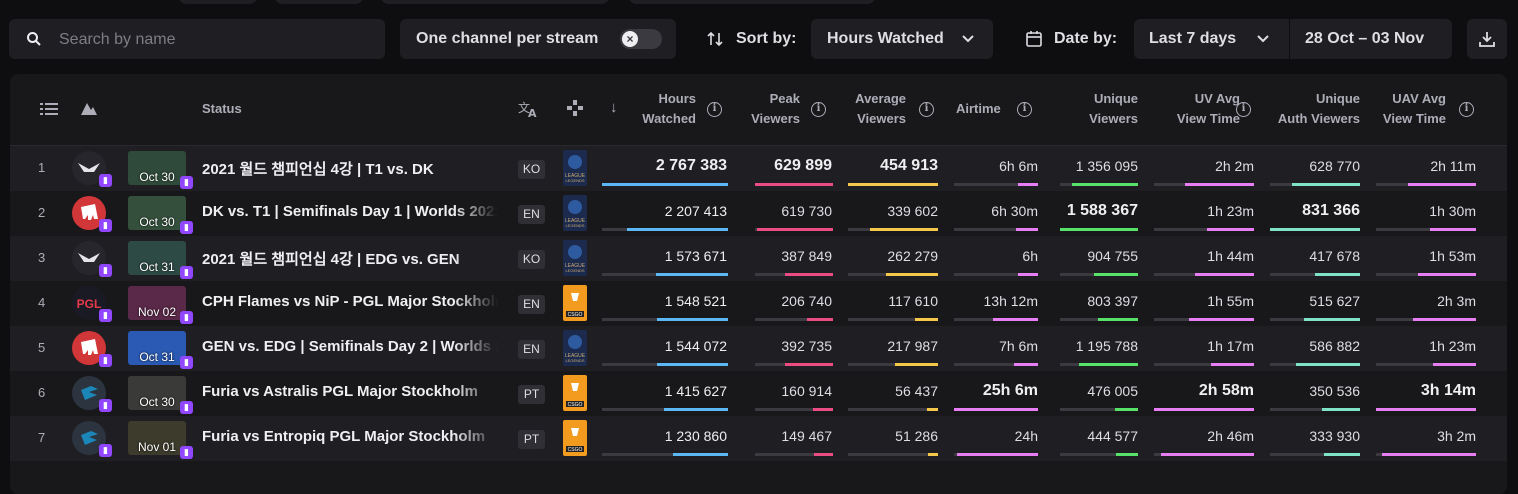 The width and height of the screenshot is (1518, 494). Describe the element at coordinates (538, 39) in the screenshot. I see `one-channel-toggle: One channel per stream ×` at that location.